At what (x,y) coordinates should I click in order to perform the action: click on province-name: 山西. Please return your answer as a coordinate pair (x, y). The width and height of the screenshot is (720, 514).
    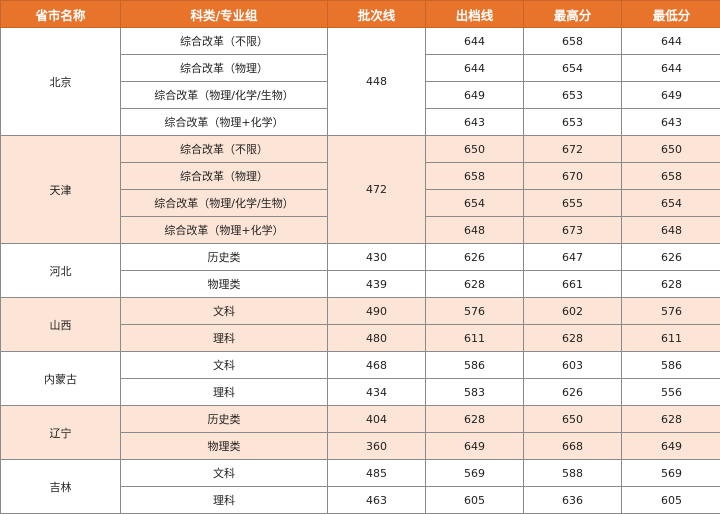
    Looking at the image, I should click on (61, 325).